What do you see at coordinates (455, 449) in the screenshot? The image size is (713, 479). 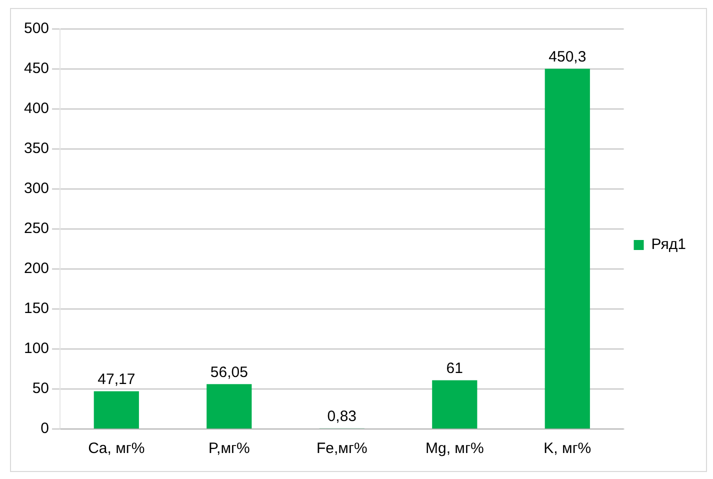 I see `x-tick-label: Mg, мг%` at bounding box center [455, 449].